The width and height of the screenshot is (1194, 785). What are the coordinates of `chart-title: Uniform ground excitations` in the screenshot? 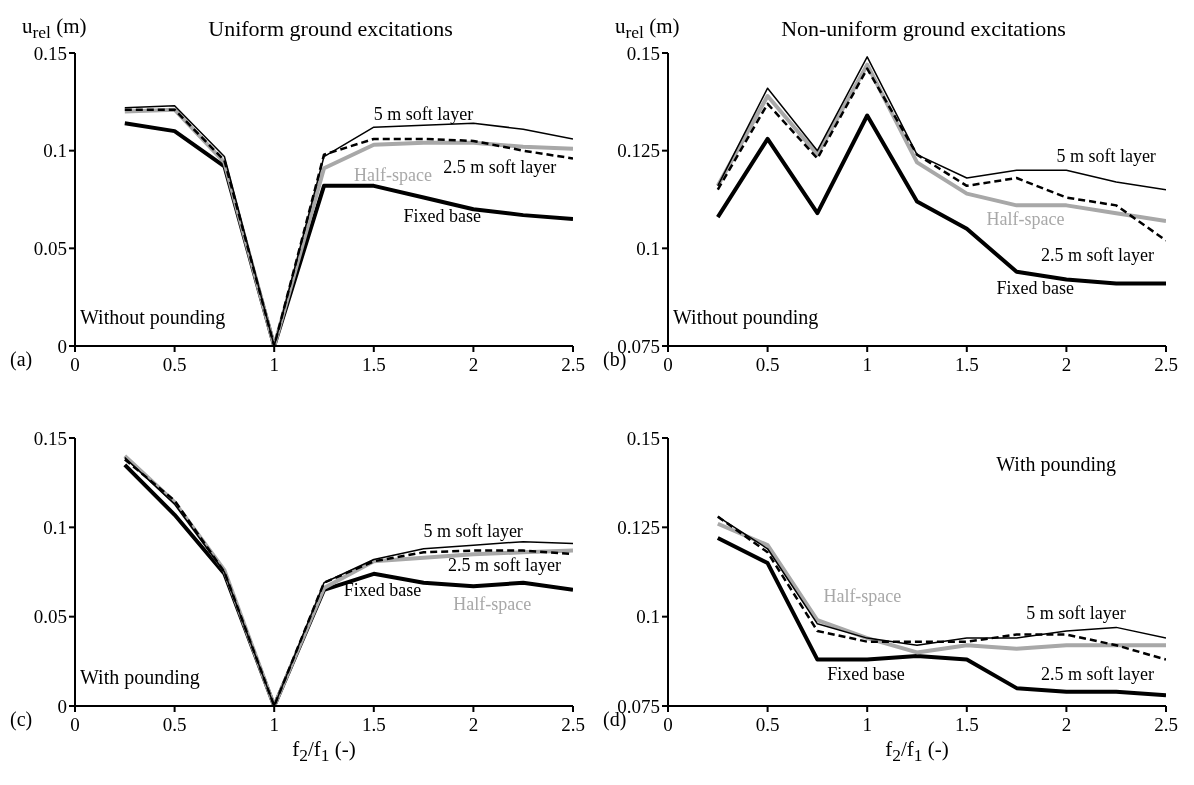 It's located at (330, 28).